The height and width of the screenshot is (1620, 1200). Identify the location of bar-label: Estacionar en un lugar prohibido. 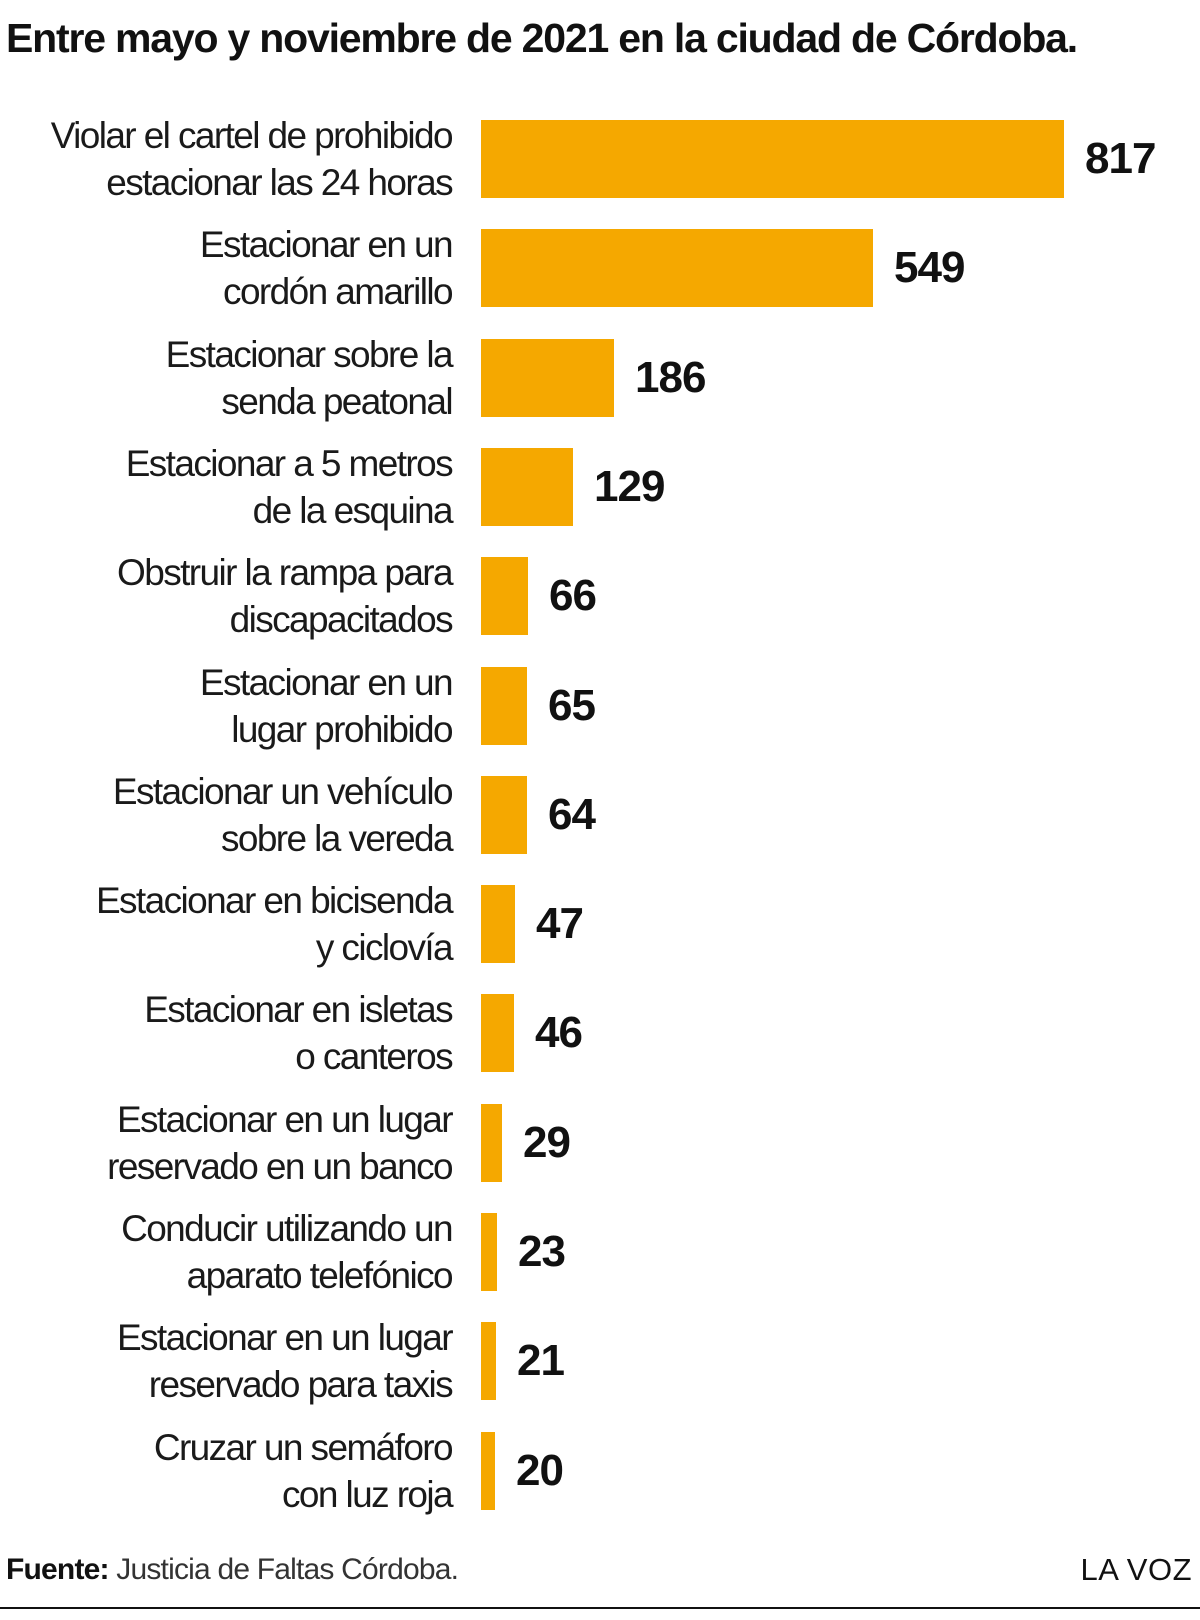
(326, 706).